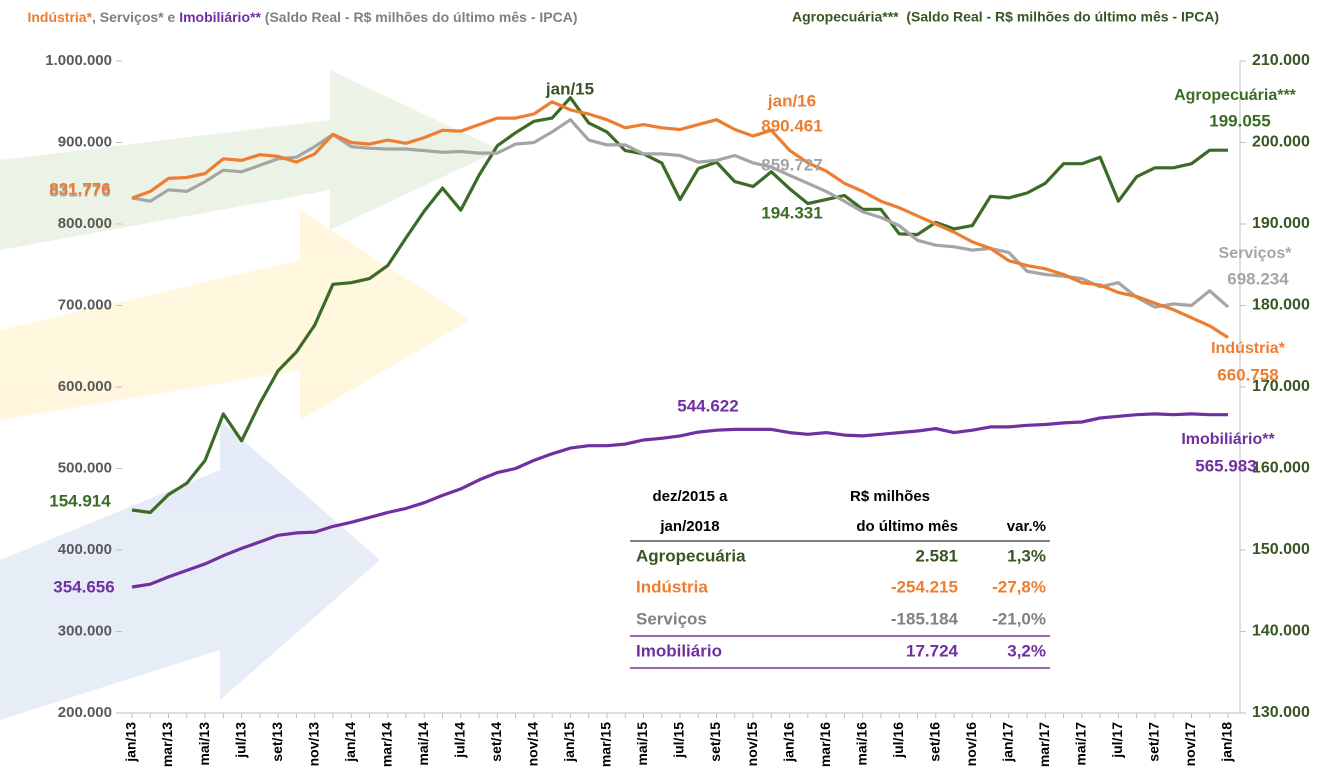 The image size is (1341, 784). I want to click on value-label: 565.983, so click(1225, 465).